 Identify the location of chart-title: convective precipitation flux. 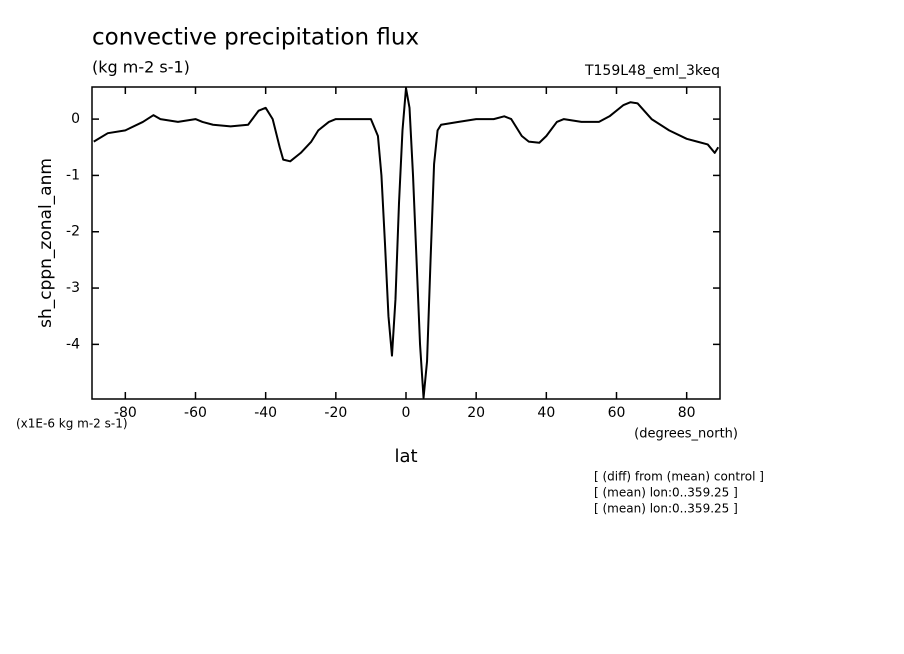
(255, 38).